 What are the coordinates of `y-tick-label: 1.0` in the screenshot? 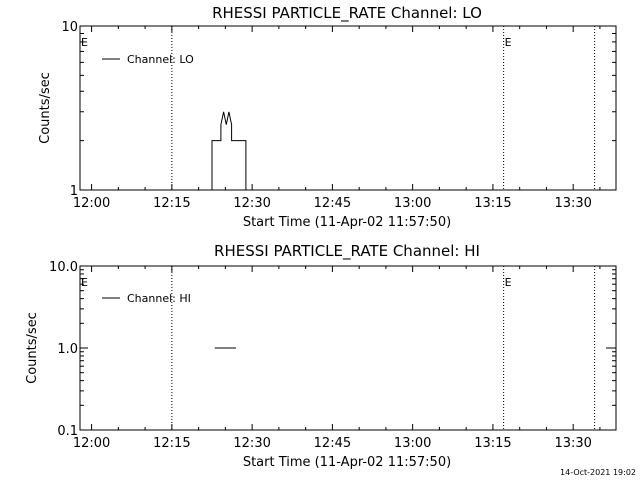 It's located at (67, 349).